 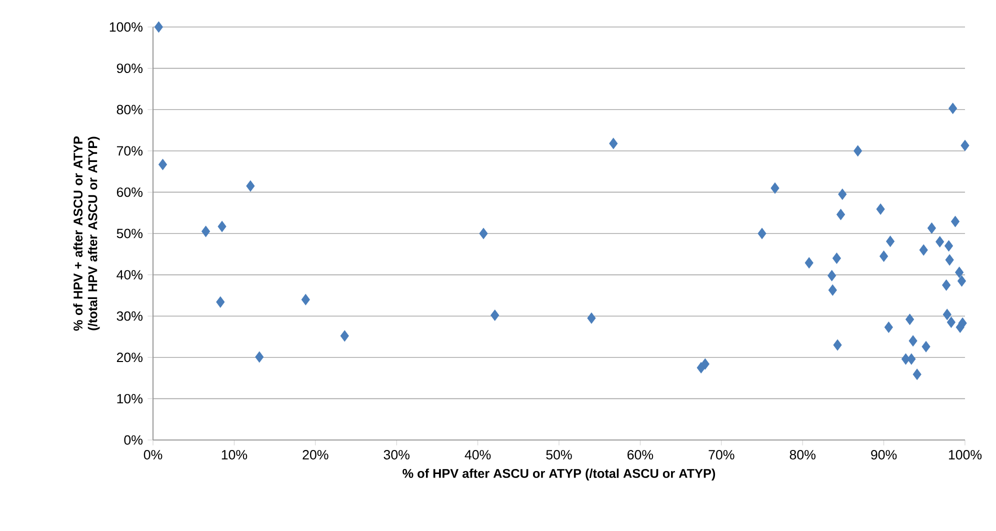 I want to click on y-tick-label: 90%, so click(x=129, y=69).